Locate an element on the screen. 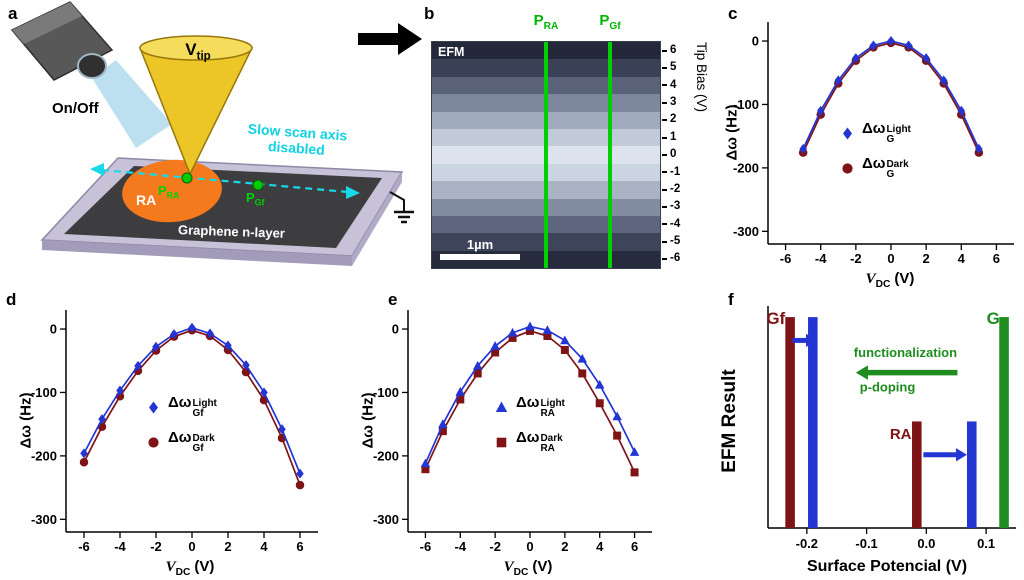 Image resolution: width=1024 pixels, height=580 pixels. light-beam is located at coordinates (132, 104).